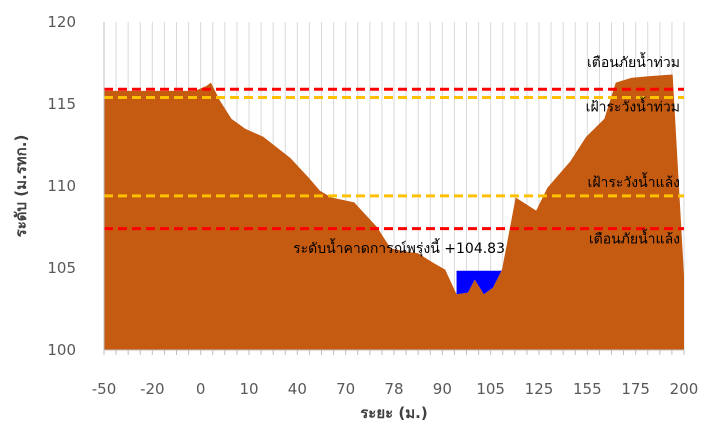 The height and width of the screenshot is (428, 716). Describe the element at coordinates (104, 389) in the screenshot. I see `x-tick-label: -50` at that location.